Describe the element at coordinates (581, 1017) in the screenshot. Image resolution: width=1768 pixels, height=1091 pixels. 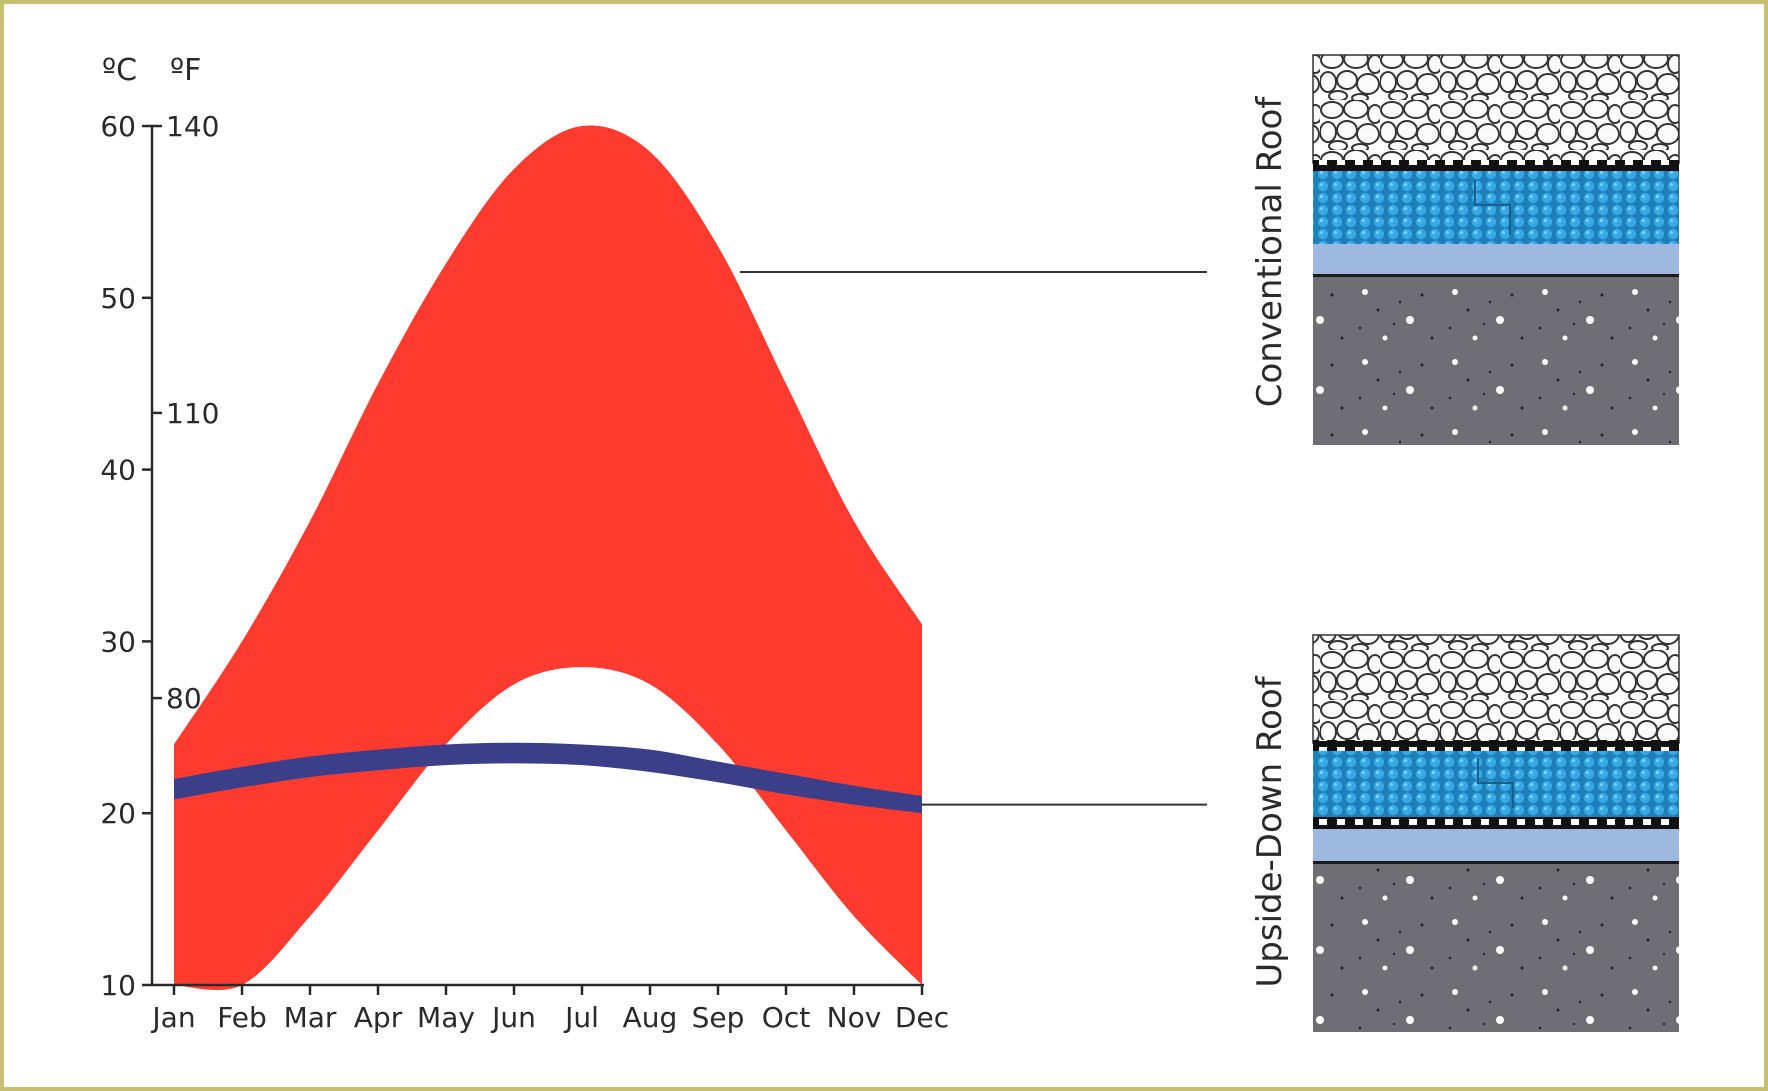
I see `month-tick-label: Jul` at that location.